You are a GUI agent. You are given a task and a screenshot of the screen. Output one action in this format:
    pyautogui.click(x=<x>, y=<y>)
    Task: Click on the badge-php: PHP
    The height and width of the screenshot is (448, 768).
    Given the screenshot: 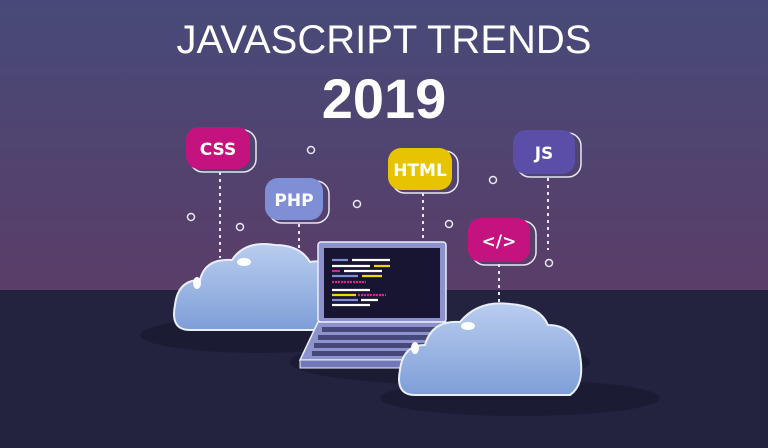 What is the action you would take?
    pyautogui.click(x=297, y=201)
    